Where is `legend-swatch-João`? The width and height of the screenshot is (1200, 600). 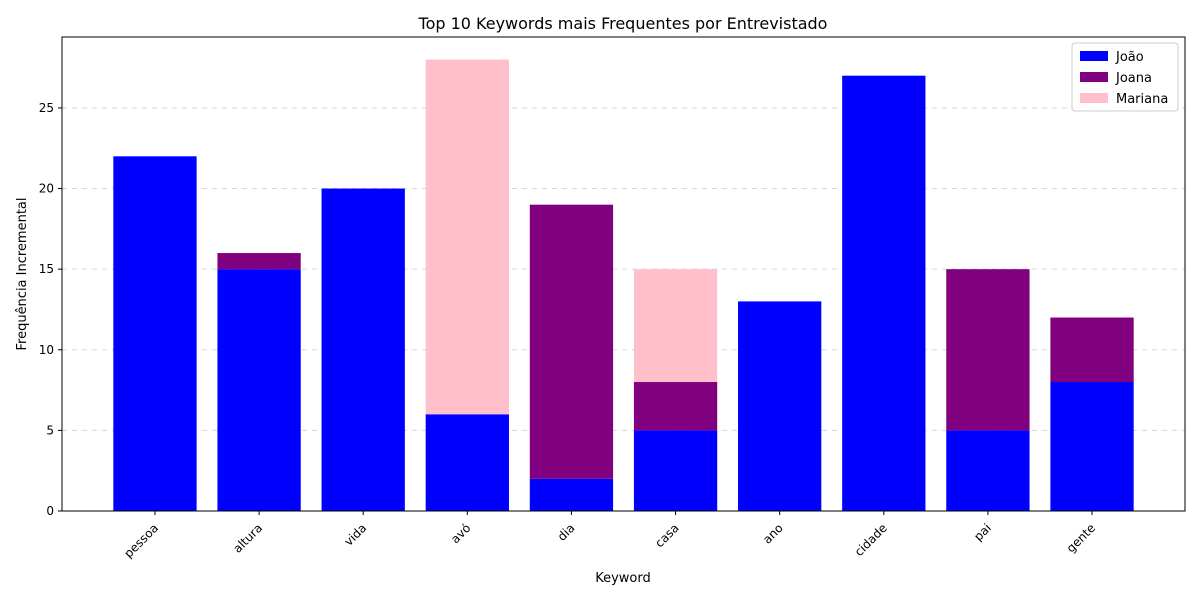 legend-swatch-João is located at coordinates (1094, 56).